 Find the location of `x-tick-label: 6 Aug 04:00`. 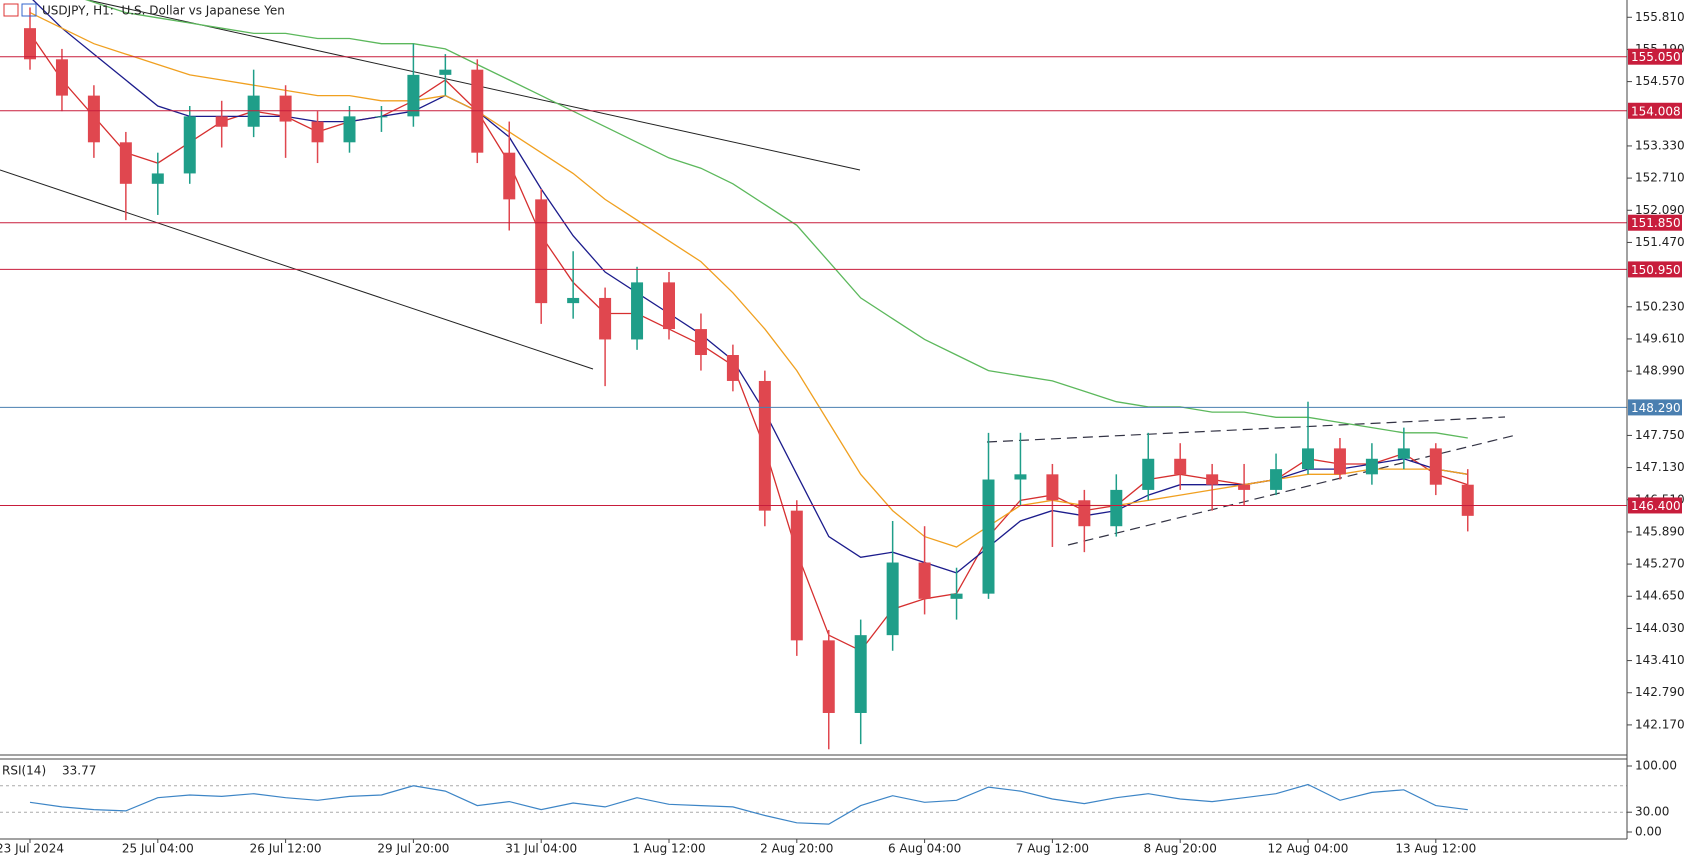

x-tick-label: 6 Aug 04:00 is located at coordinates (924, 849).